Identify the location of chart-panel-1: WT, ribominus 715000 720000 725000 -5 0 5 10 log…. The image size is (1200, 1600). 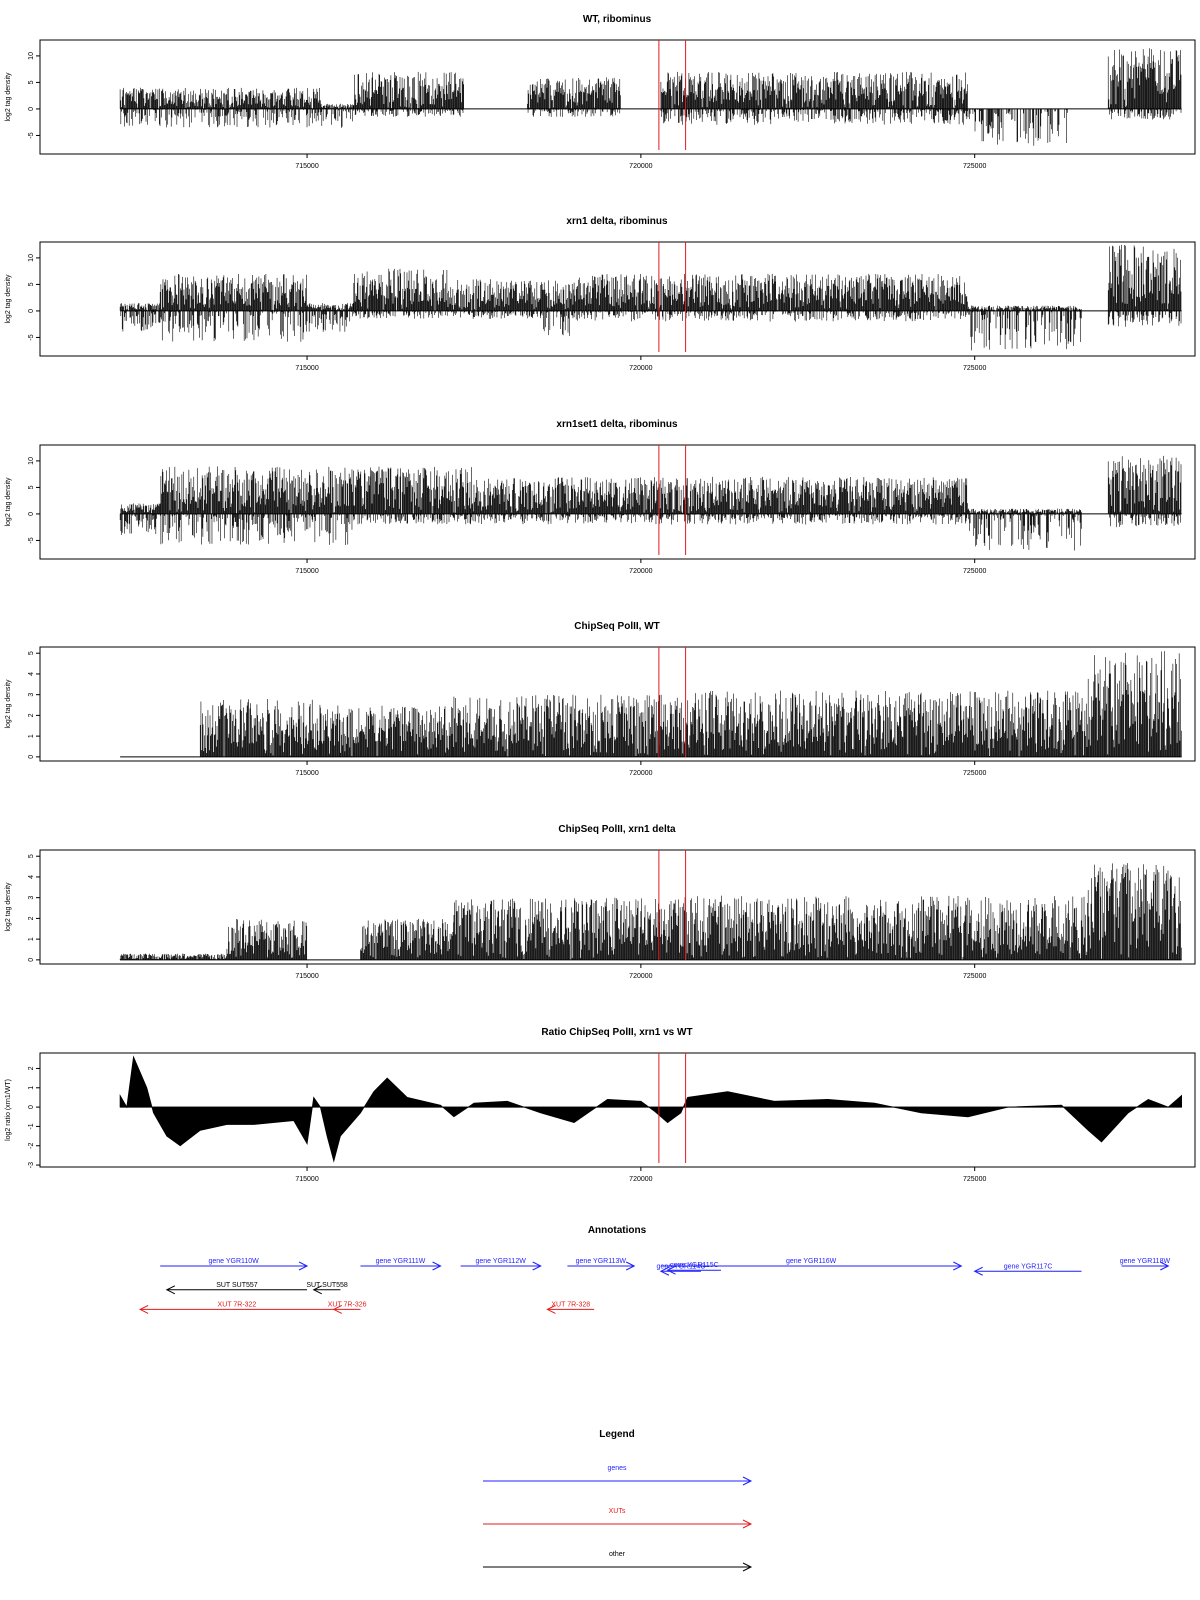
(600, 92).